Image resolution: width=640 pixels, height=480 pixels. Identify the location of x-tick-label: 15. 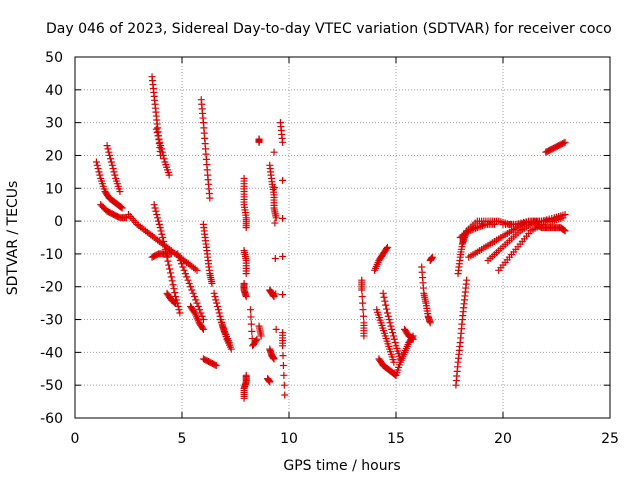
(396, 439).